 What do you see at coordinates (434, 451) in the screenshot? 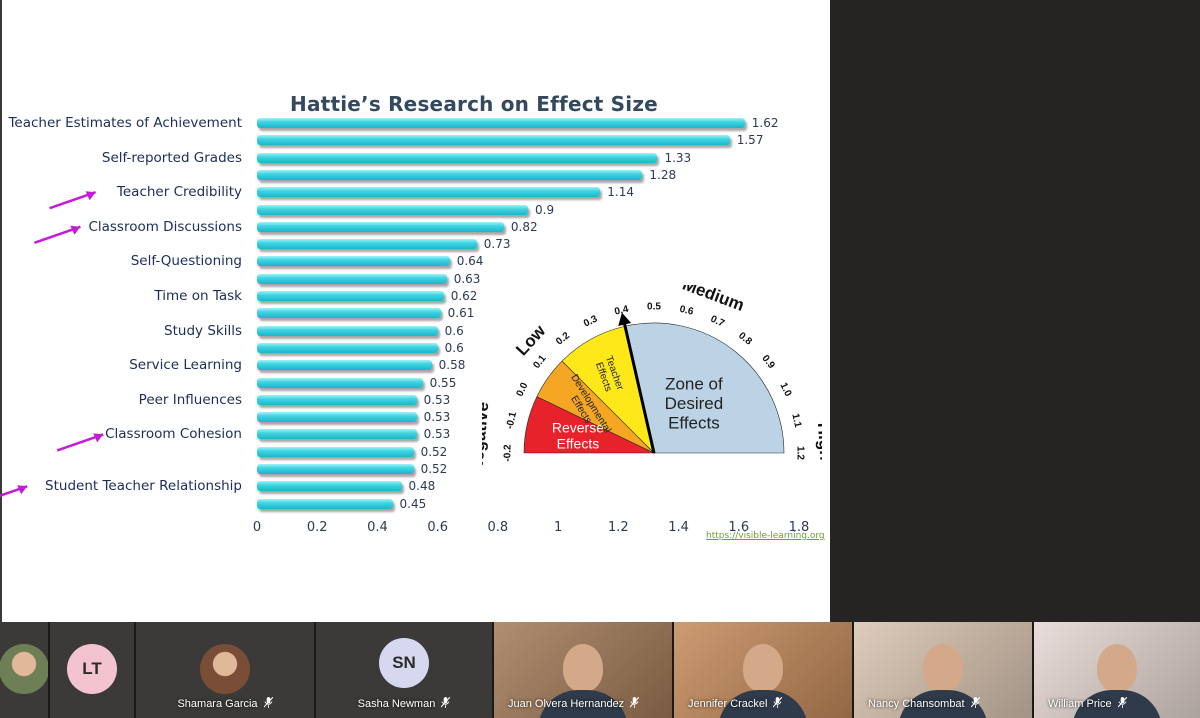
I see `bar-value-label: 0.52` at bounding box center [434, 451].